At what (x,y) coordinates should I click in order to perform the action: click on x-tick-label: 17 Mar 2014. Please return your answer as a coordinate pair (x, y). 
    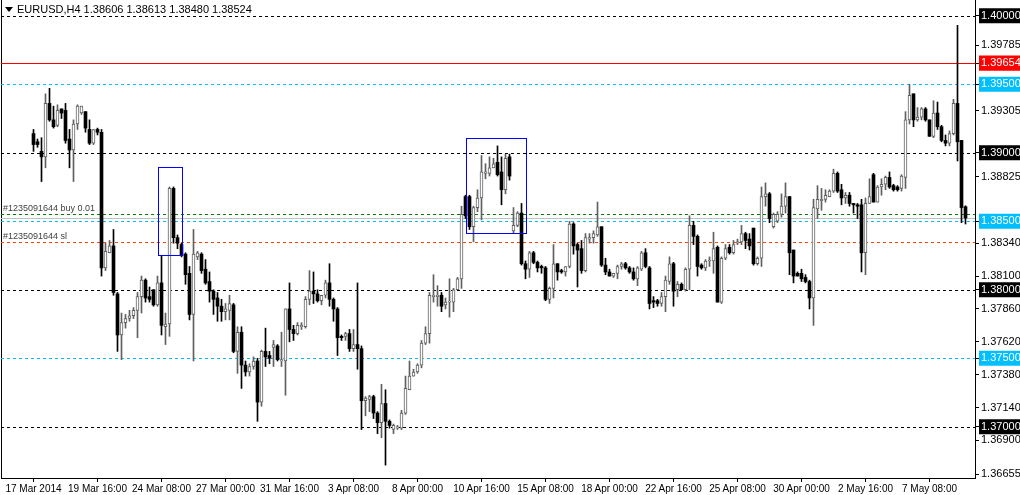
    Looking at the image, I should click on (34, 488).